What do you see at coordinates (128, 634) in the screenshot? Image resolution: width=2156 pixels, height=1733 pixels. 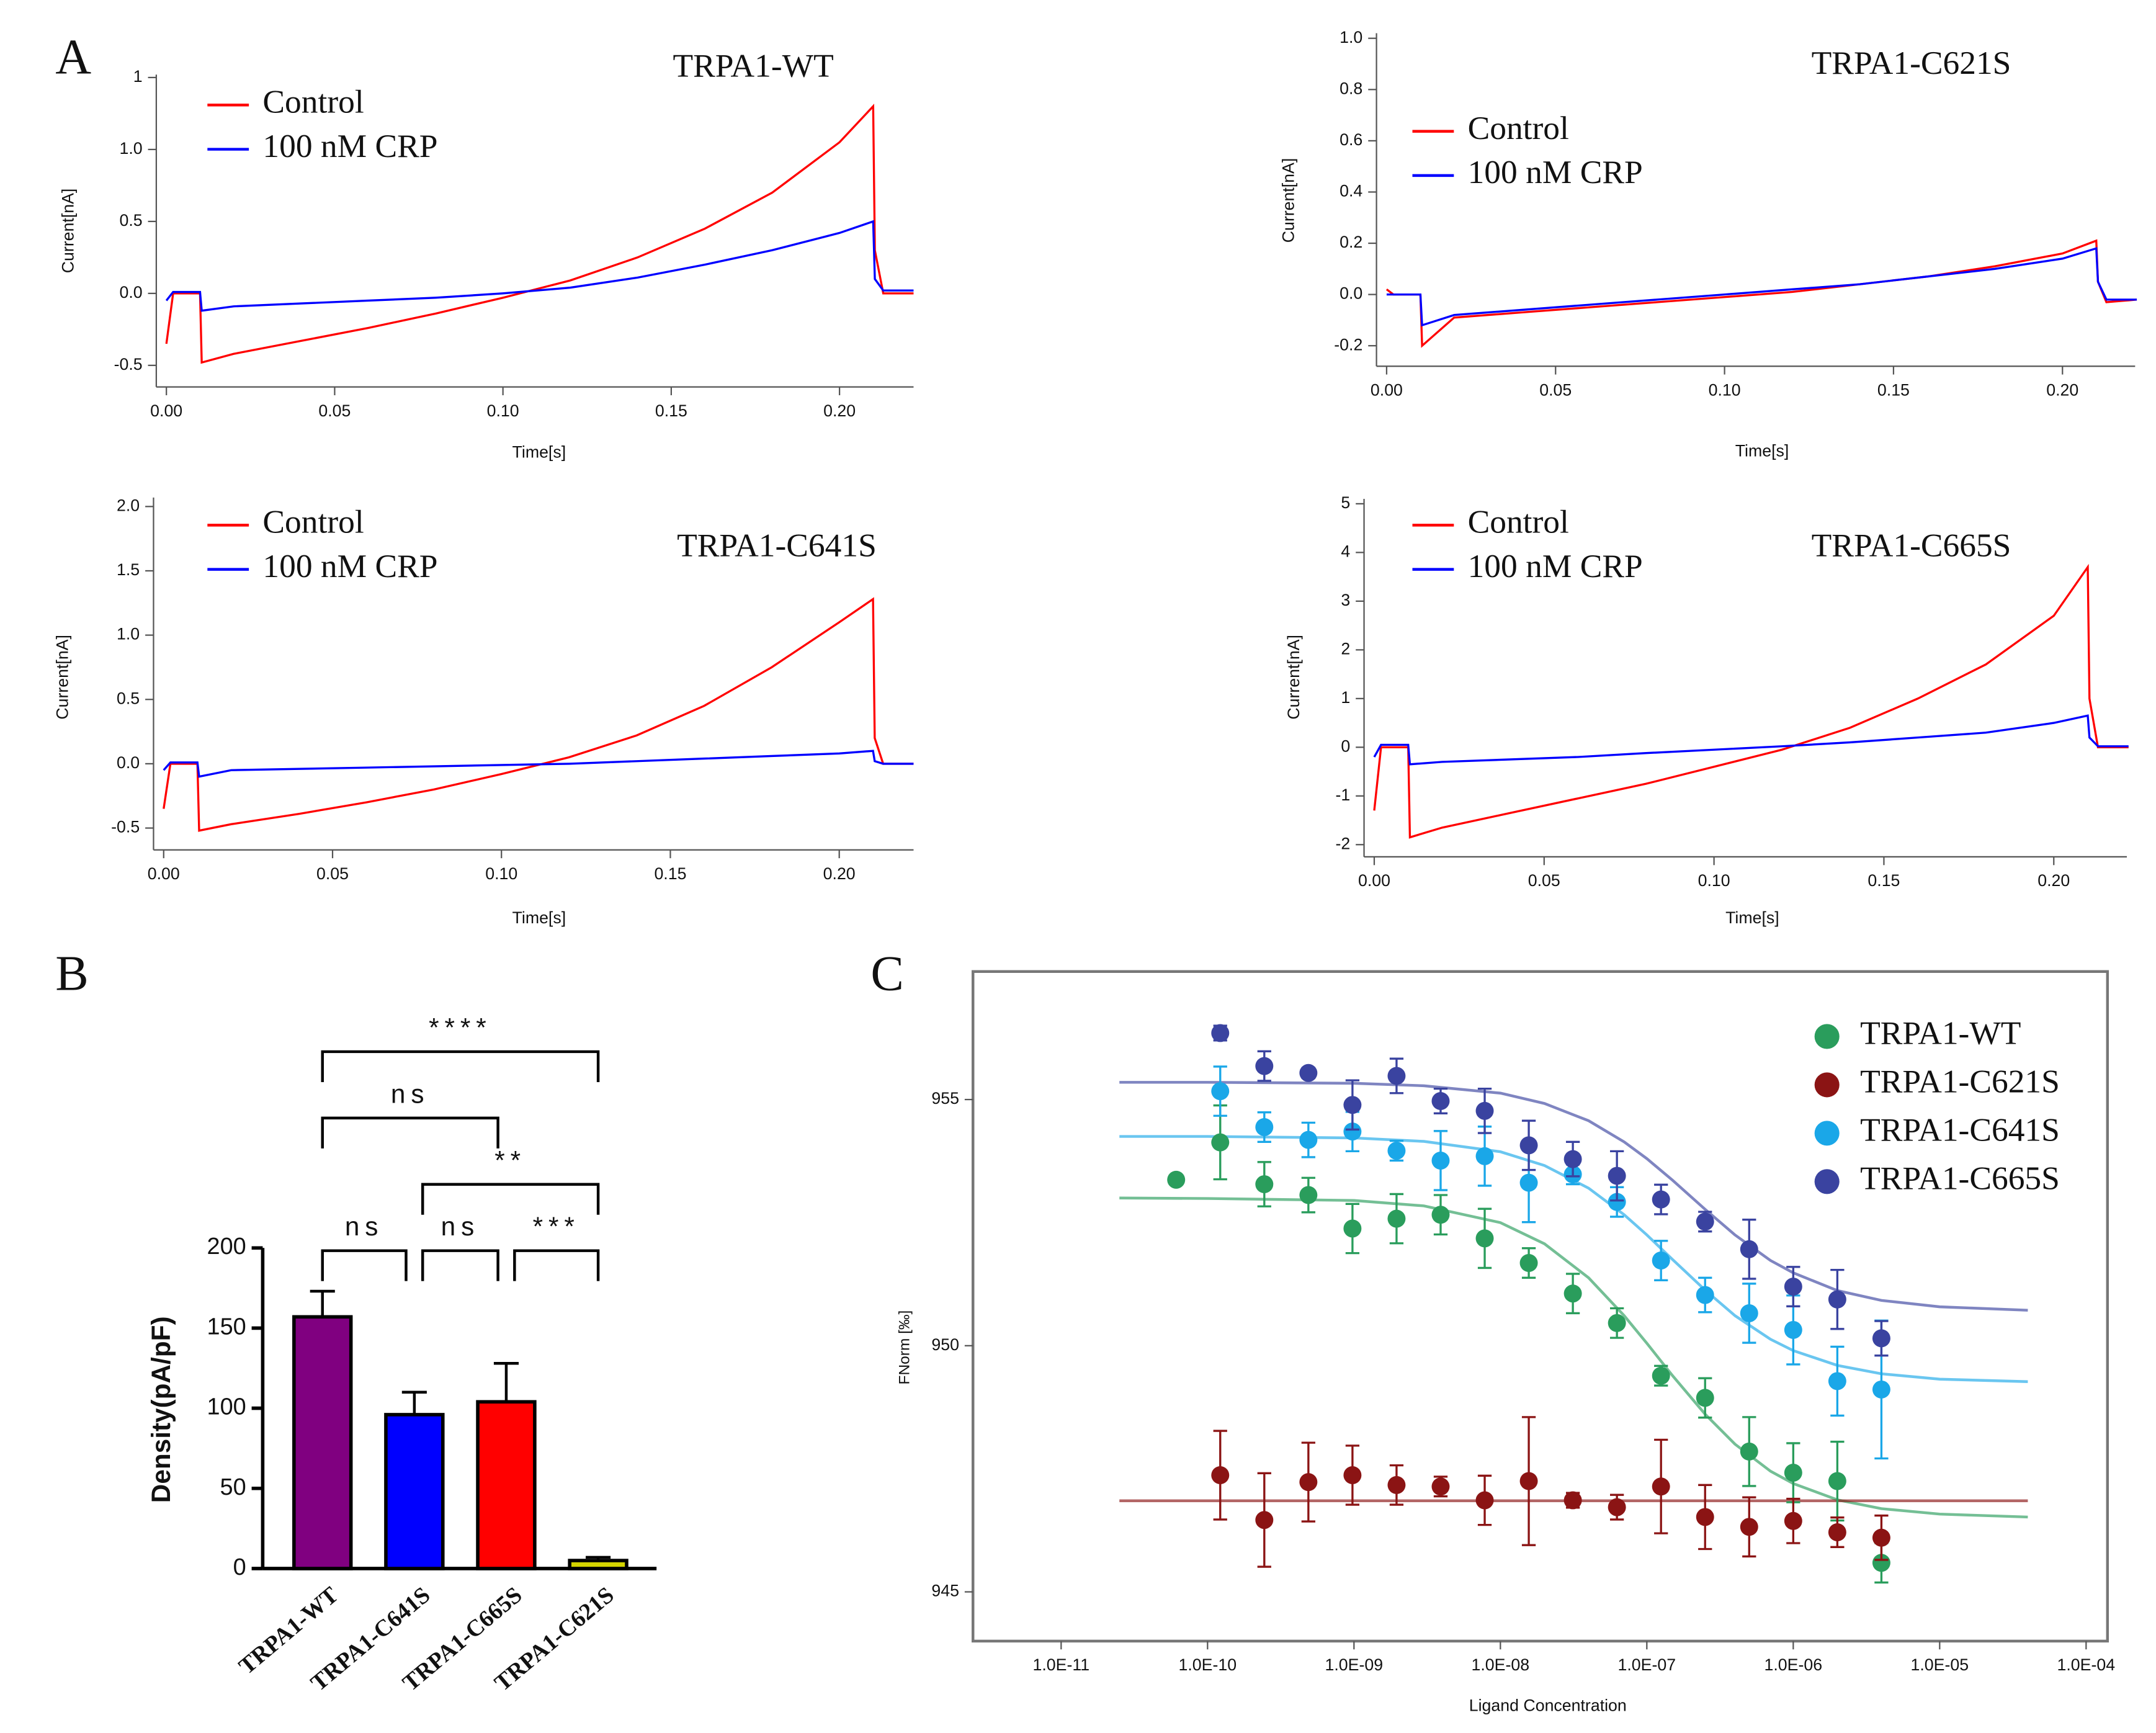 I see `y-tick-label: 1.0` at bounding box center [128, 634].